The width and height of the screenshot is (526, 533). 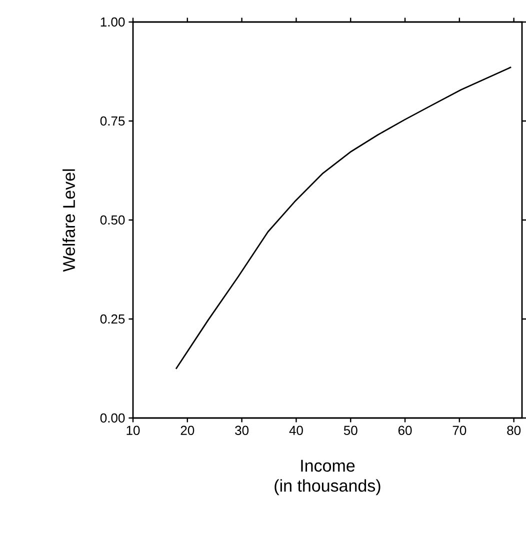 I want to click on x-tick-label: 20, so click(x=187, y=430).